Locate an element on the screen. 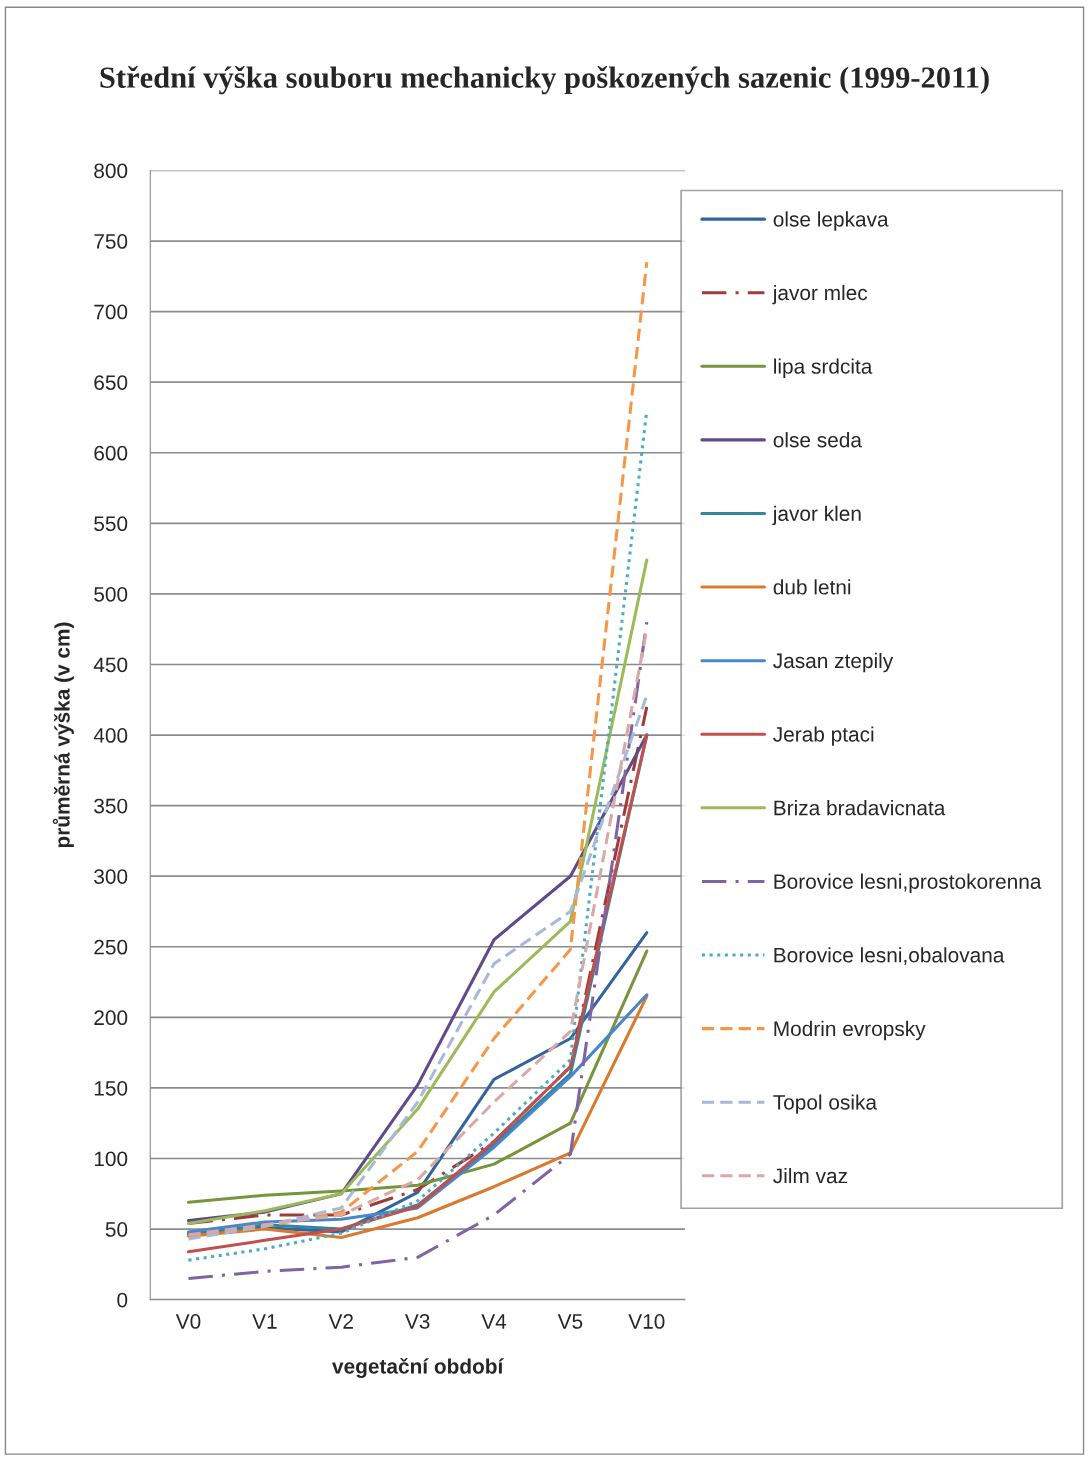 The width and height of the screenshot is (1089, 1457). y-tick-label: 450 is located at coordinates (110, 665).